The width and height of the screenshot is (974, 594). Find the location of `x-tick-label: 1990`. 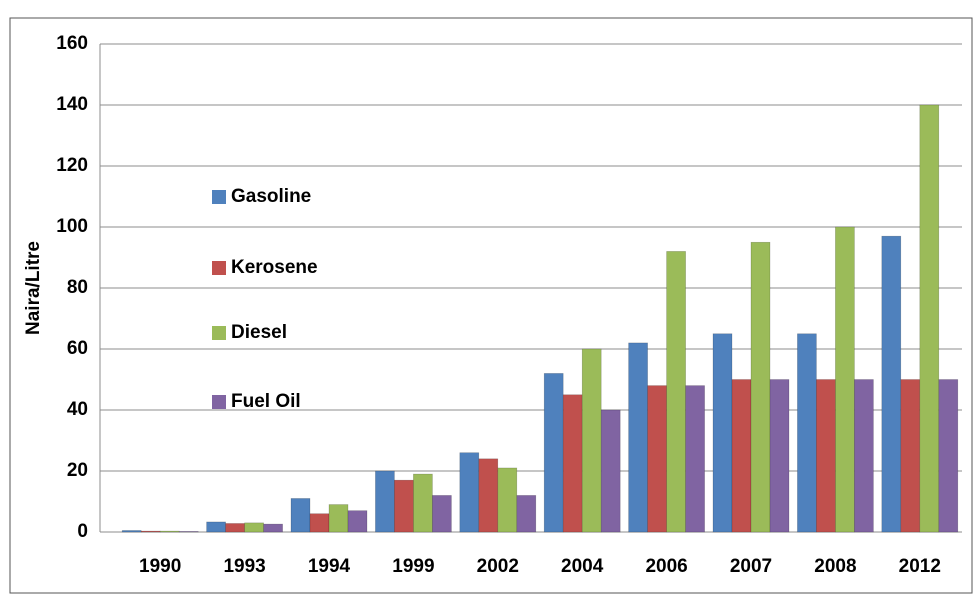

x-tick-label: 1990 is located at coordinates (160, 566).